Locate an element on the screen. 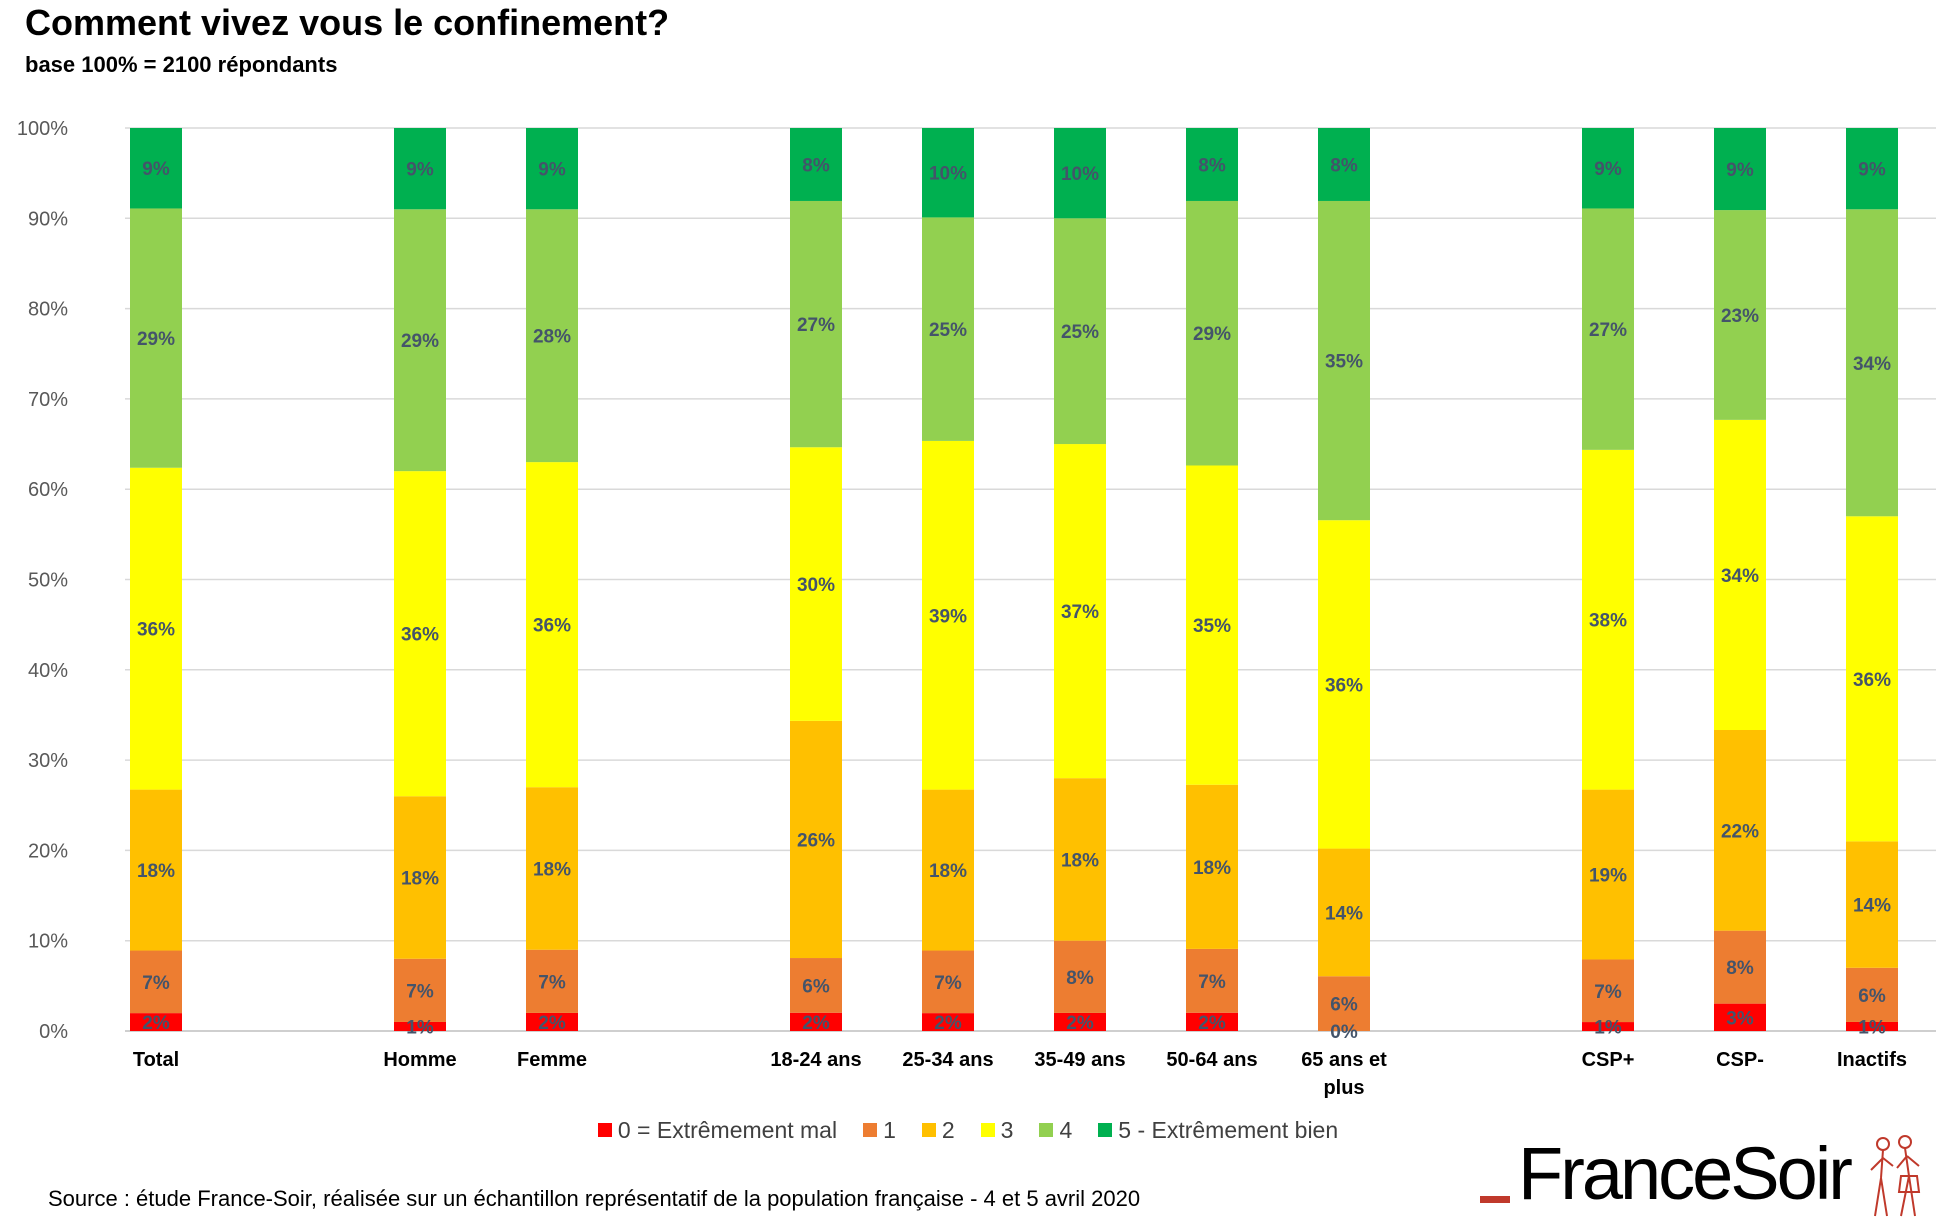 The image size is (1936, 1224). y-tick-label: 60% is located at coordinates (48, 490).